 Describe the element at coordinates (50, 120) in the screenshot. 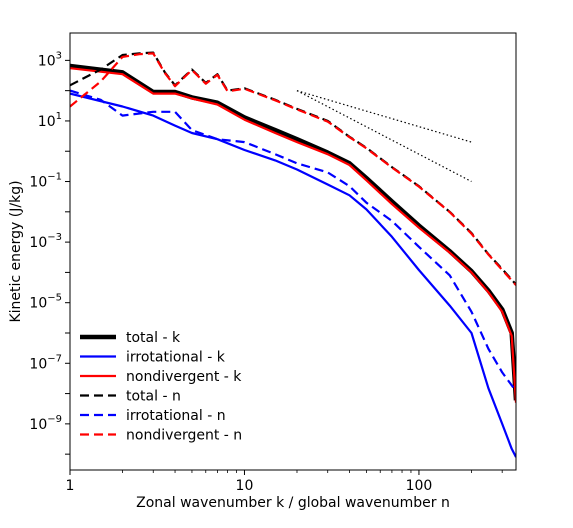

I see `y-tick-label: 10¹` at that location.